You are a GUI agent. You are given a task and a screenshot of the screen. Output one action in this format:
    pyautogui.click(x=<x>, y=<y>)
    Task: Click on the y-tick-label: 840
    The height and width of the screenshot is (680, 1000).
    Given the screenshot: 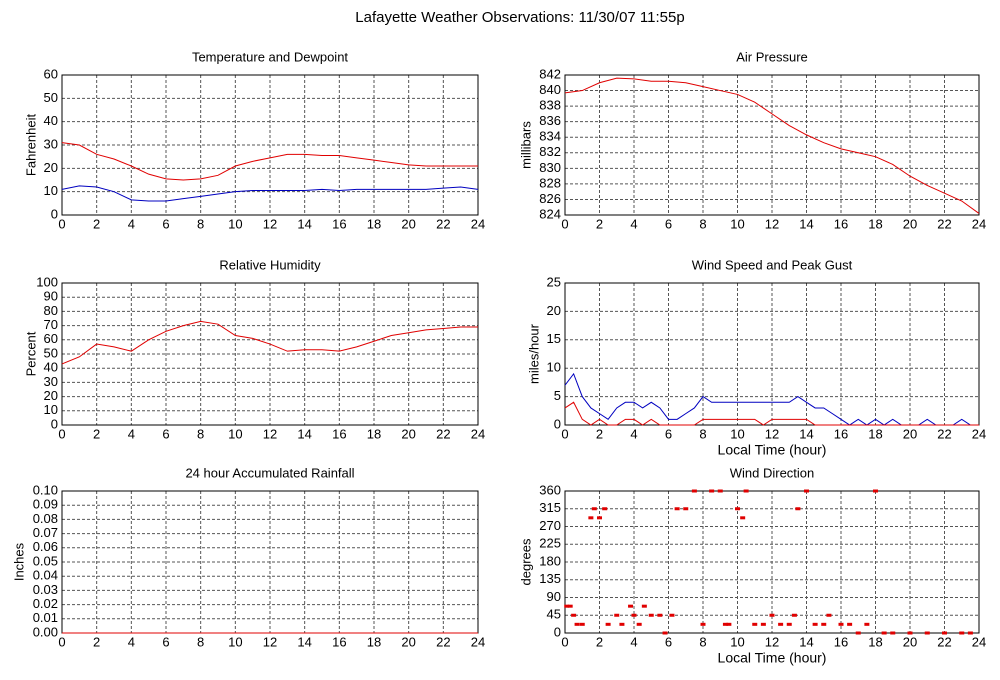 What is the action you would take?
    pyautogui.click(x=550, y=89)
    